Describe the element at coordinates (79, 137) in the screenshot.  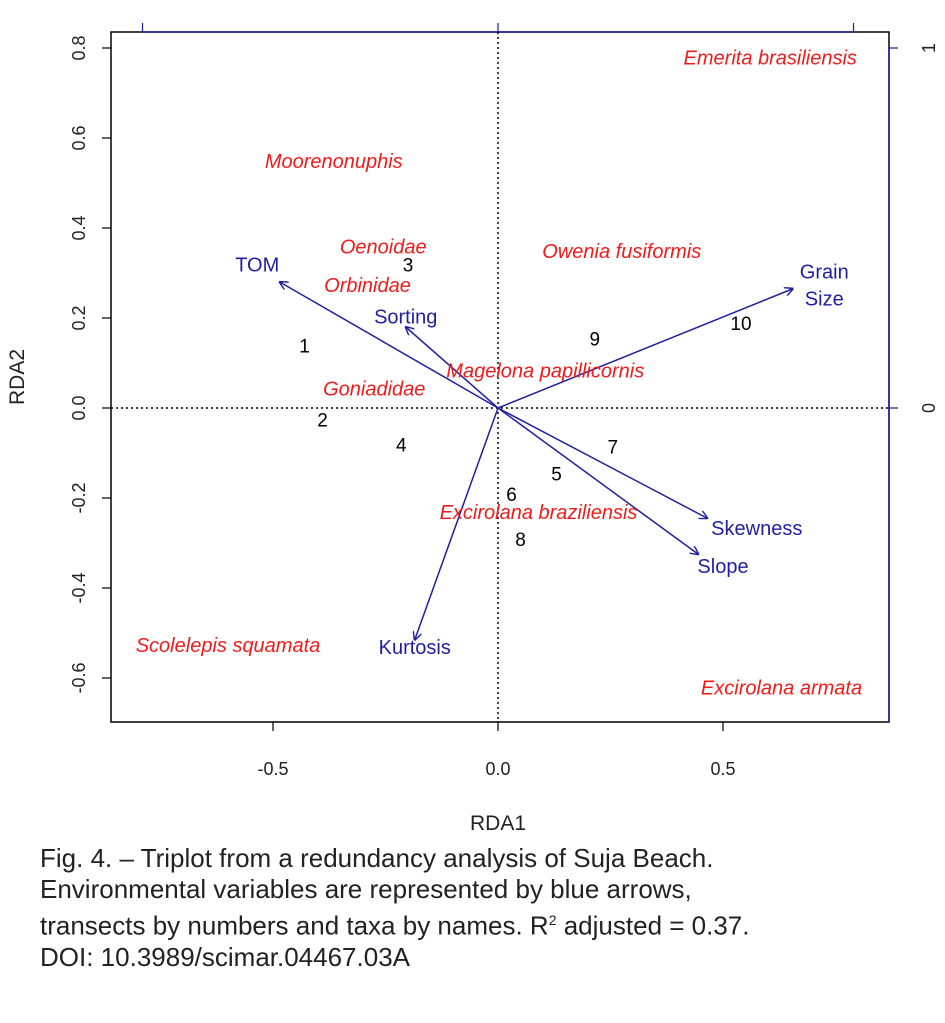
I see `y-tick-label: 0.6` at that location.